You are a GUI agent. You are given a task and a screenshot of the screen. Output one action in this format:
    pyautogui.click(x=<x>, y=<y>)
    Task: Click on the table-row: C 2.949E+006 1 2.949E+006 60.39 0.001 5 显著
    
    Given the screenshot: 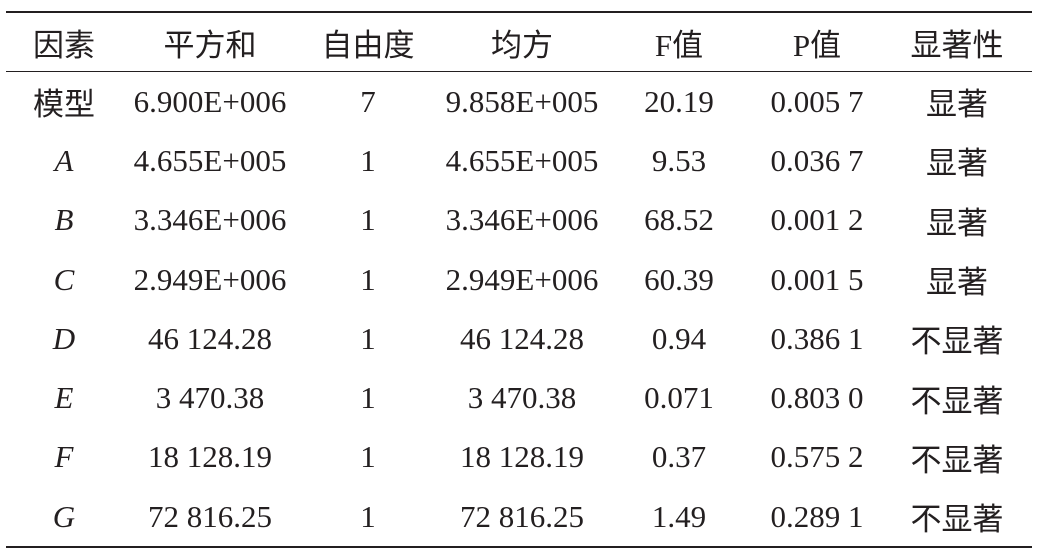 What is the action you would take?
    pyautogui.click(x=519, y=279)
    